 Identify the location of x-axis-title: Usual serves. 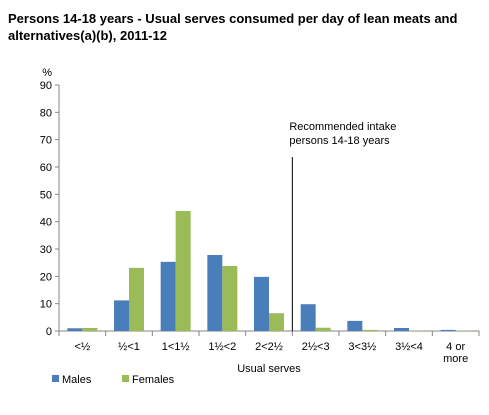
(269, 369).